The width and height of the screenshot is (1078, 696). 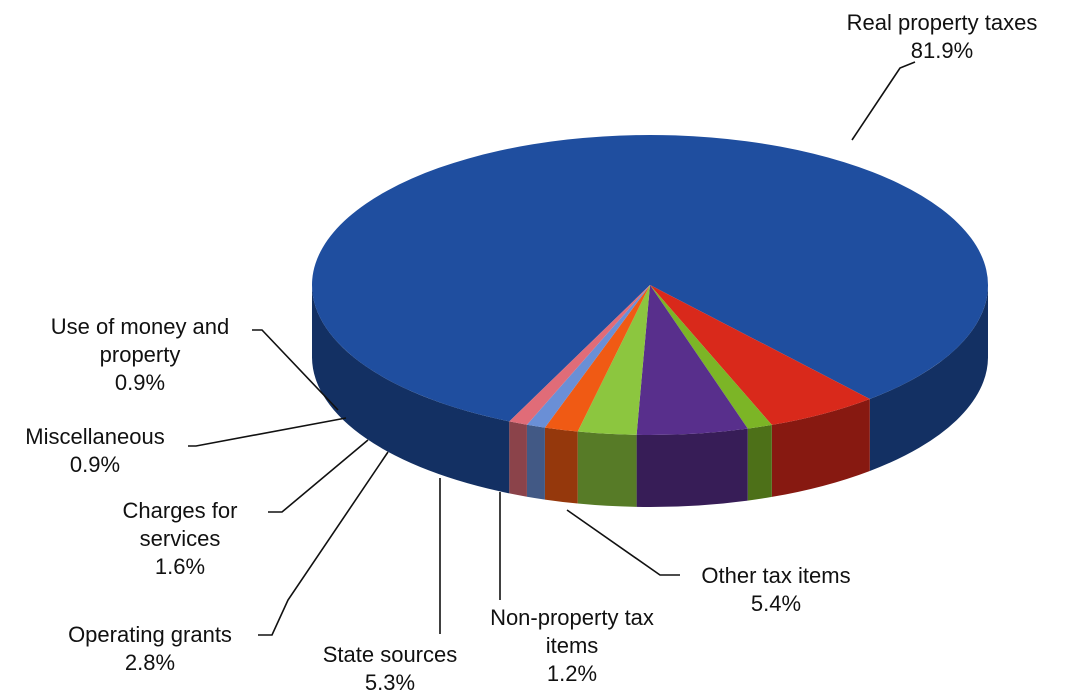 What do you see at coordinates (150, 634) in the screenshot?
I see `label-name-operating-grants: Operating grants` at bounding box center [150, 634].